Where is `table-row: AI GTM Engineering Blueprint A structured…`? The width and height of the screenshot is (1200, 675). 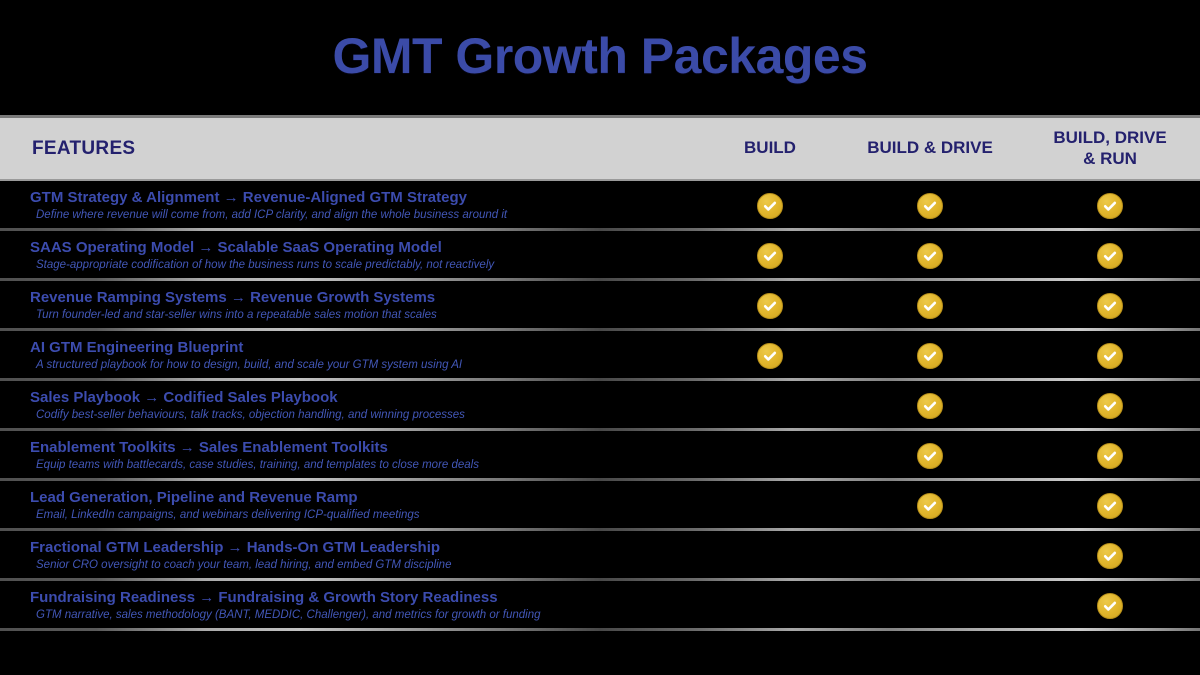 table-row: AI GTM Engineering Blueprint A structured… is located at coordinates (600, 356).